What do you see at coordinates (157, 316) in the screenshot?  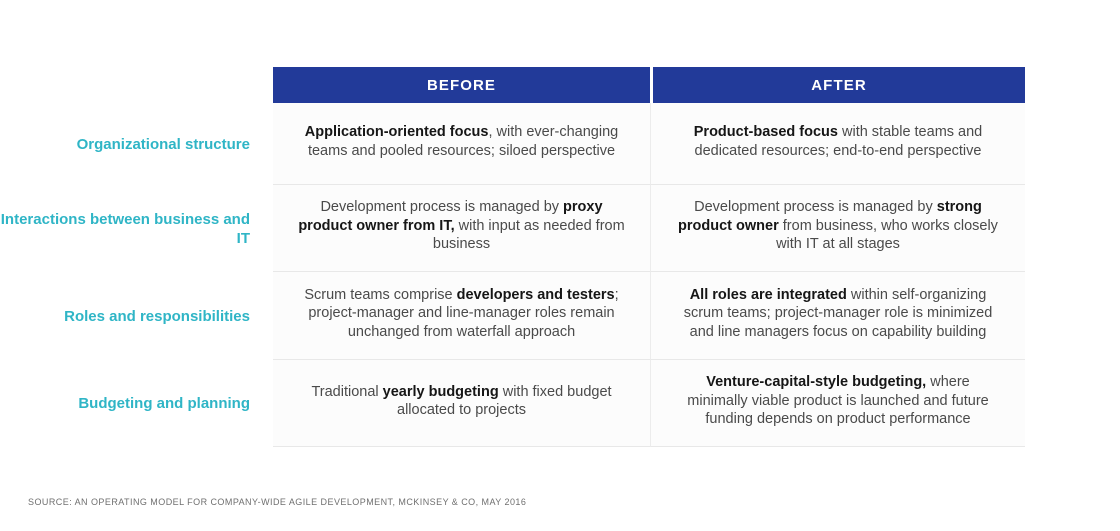 I see `row-label-roles-responsibilities: Roles and responsibilities` at bounding box center [157, 316].